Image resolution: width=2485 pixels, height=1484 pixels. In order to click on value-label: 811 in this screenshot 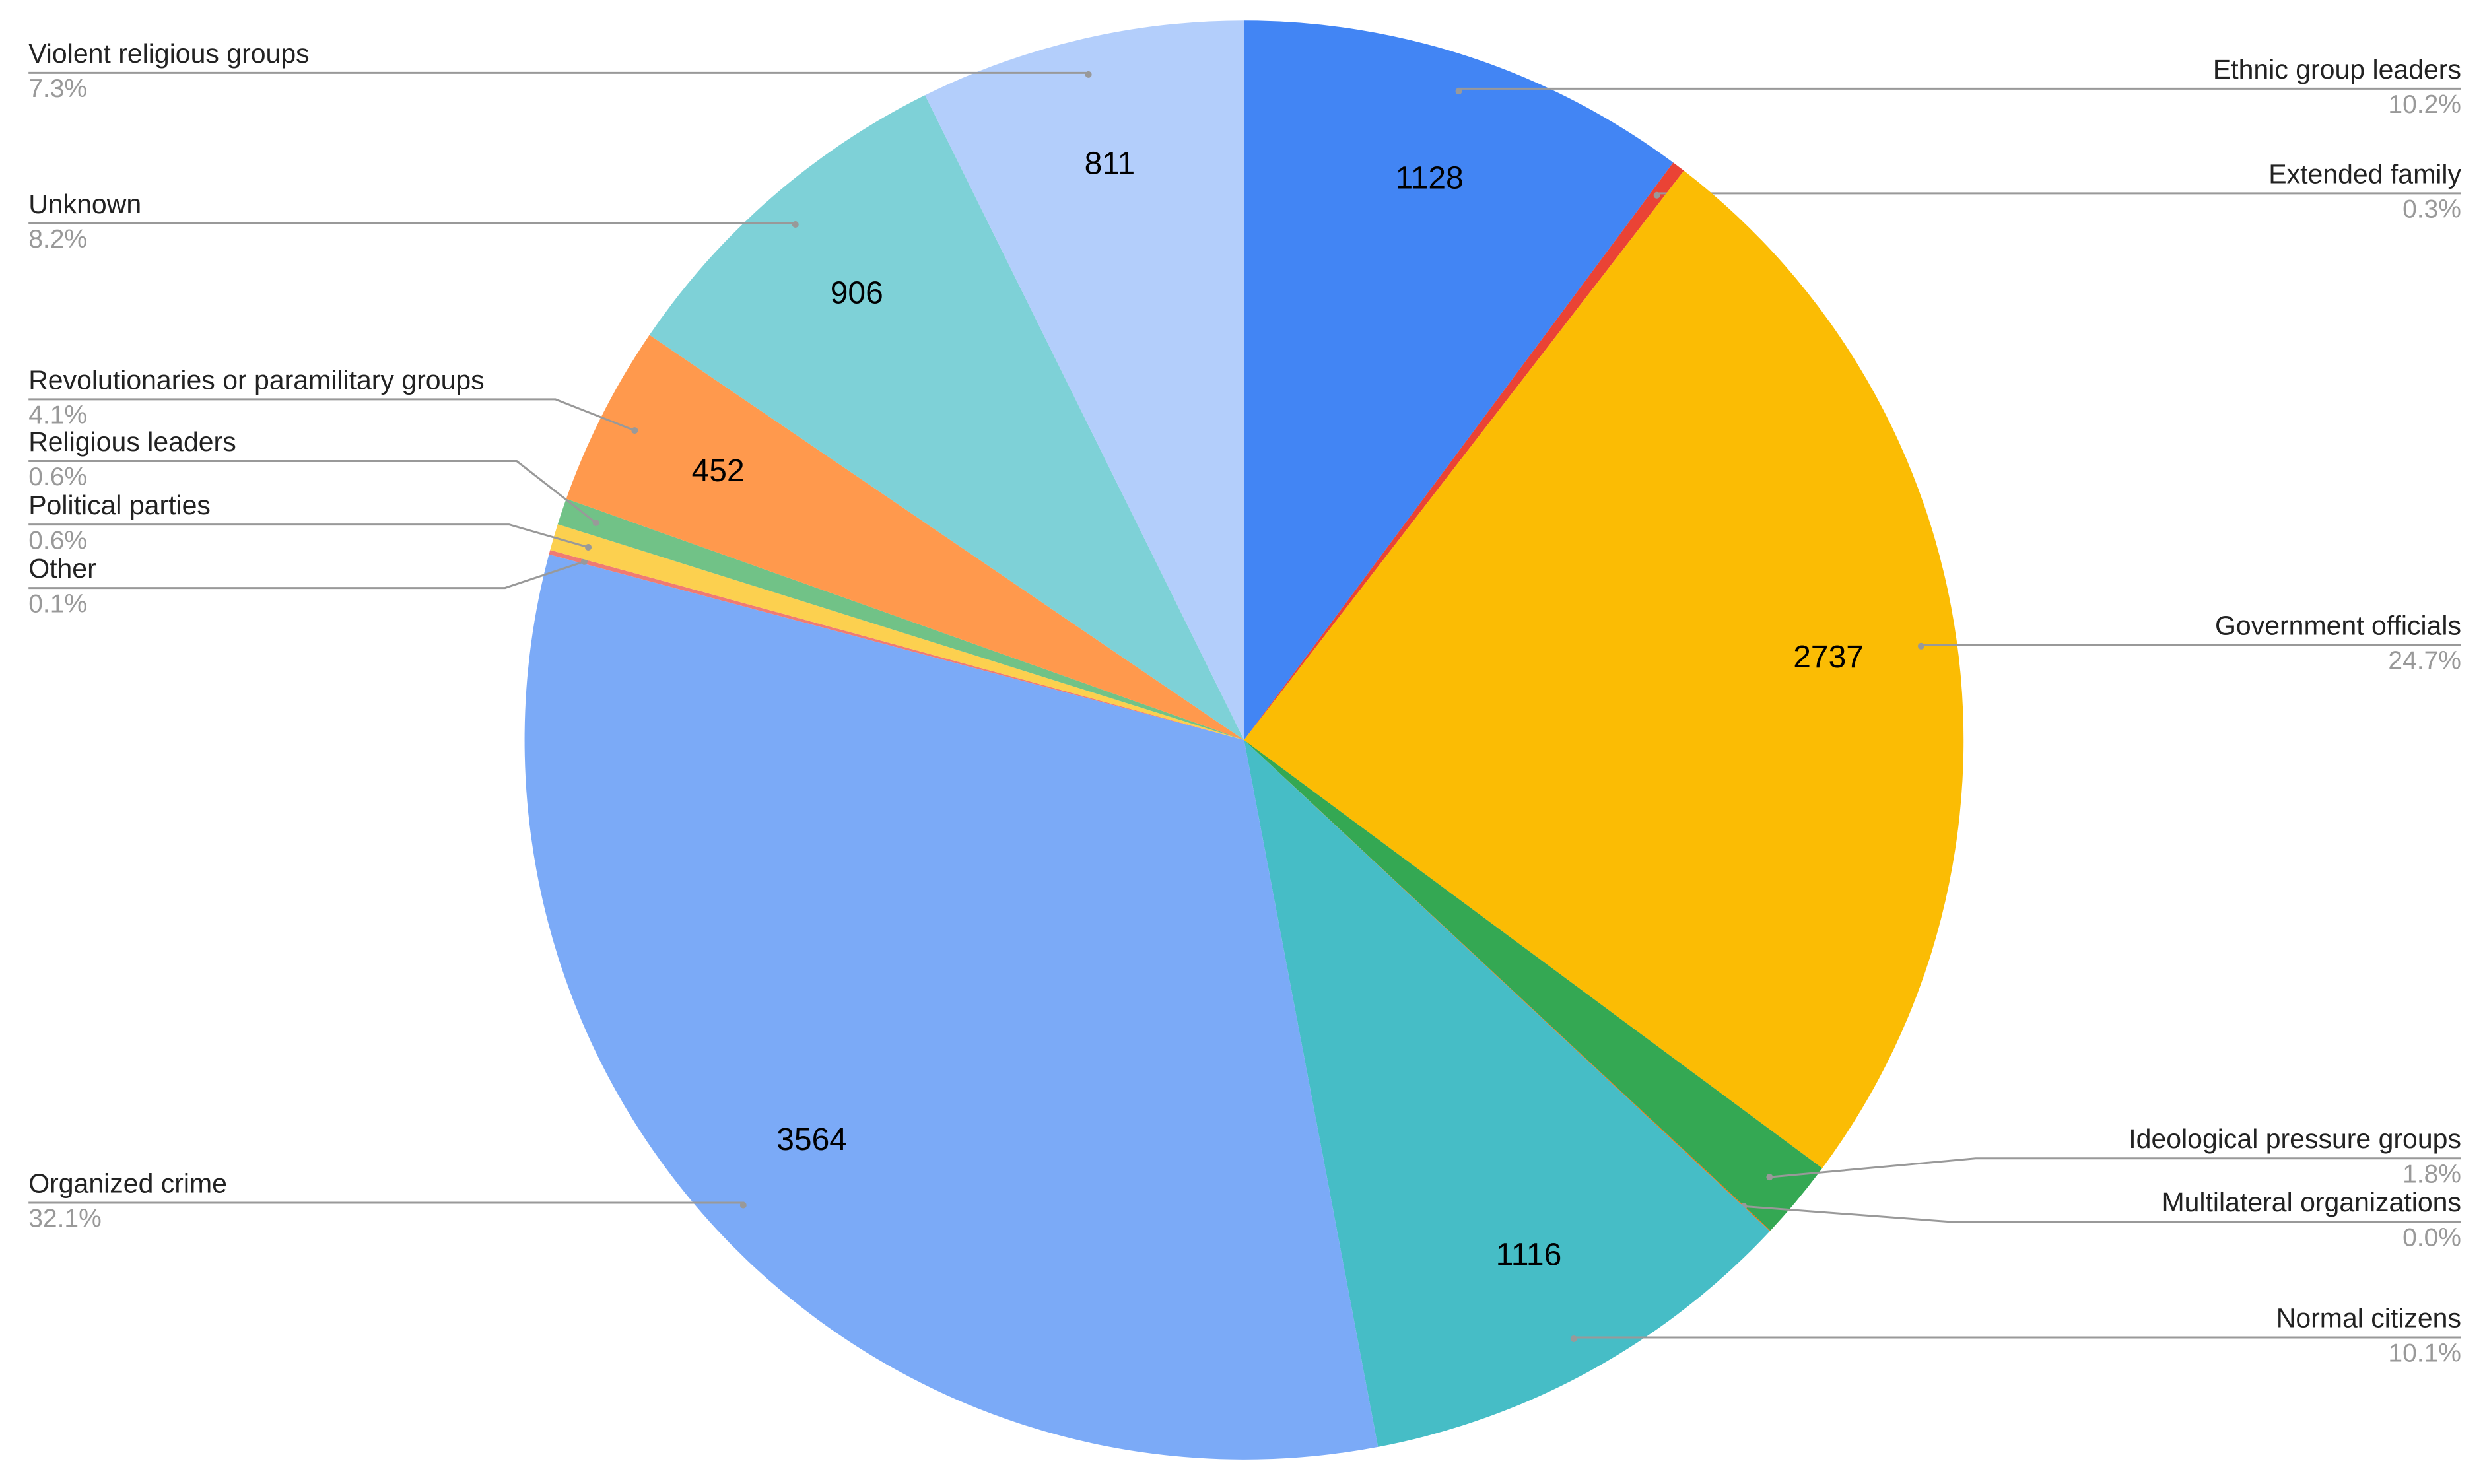, I will do `click(1110, 165)`.